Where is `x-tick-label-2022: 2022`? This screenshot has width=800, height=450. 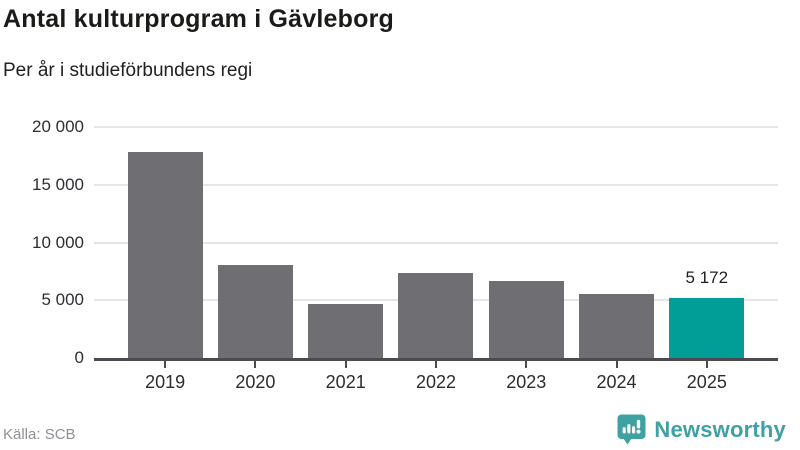
x-tick-label-2022: 2022 is located at coordinates (435, 382).